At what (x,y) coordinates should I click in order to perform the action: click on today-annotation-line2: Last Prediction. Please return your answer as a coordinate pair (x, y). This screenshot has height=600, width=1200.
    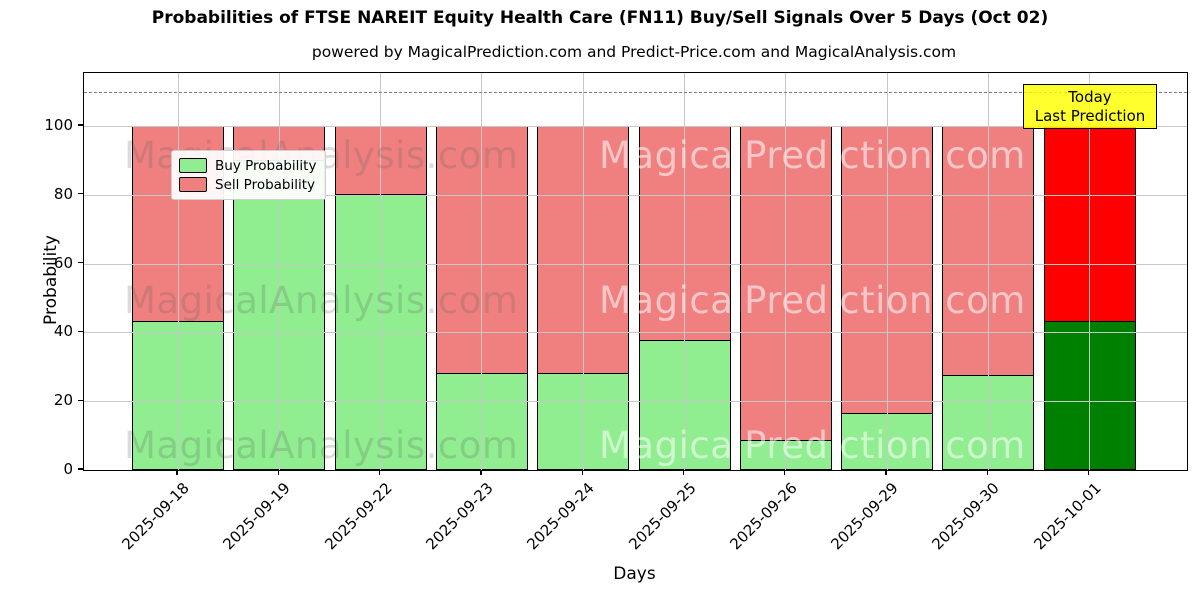
    Looking at the image, I should click on (1090, 115).